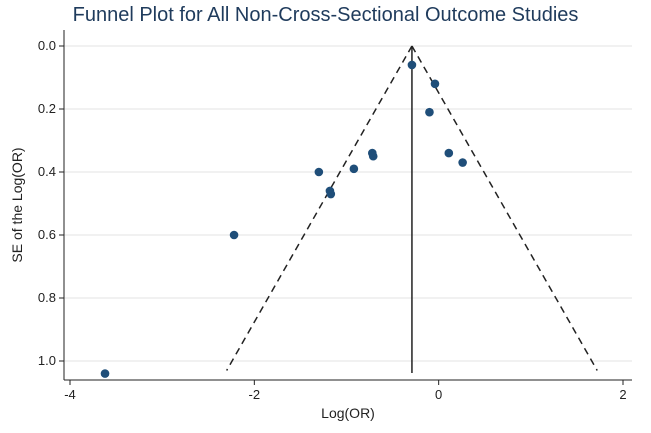  What do you see at coordinates (348, 413) in the screenshot?
I see `x-axis-title: Log(OR)` at bounding box center [348, 413].